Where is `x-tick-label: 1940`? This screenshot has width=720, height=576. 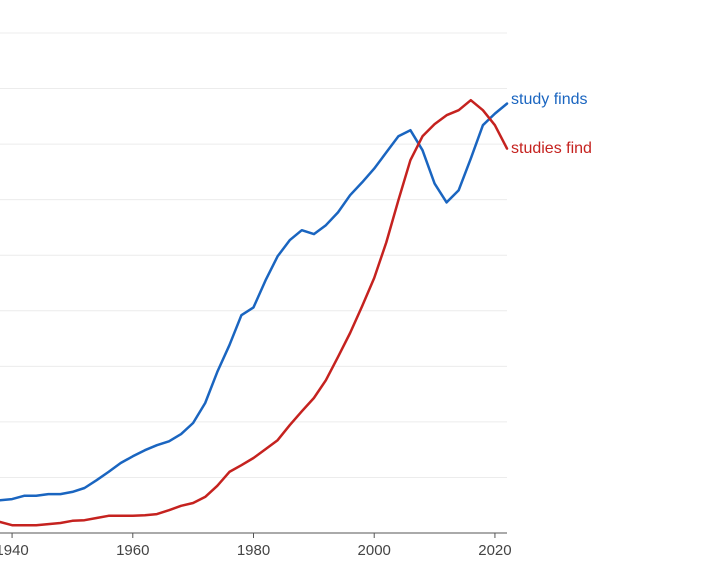 x-tick-label: 1940 is located at coordinates (14, 550).